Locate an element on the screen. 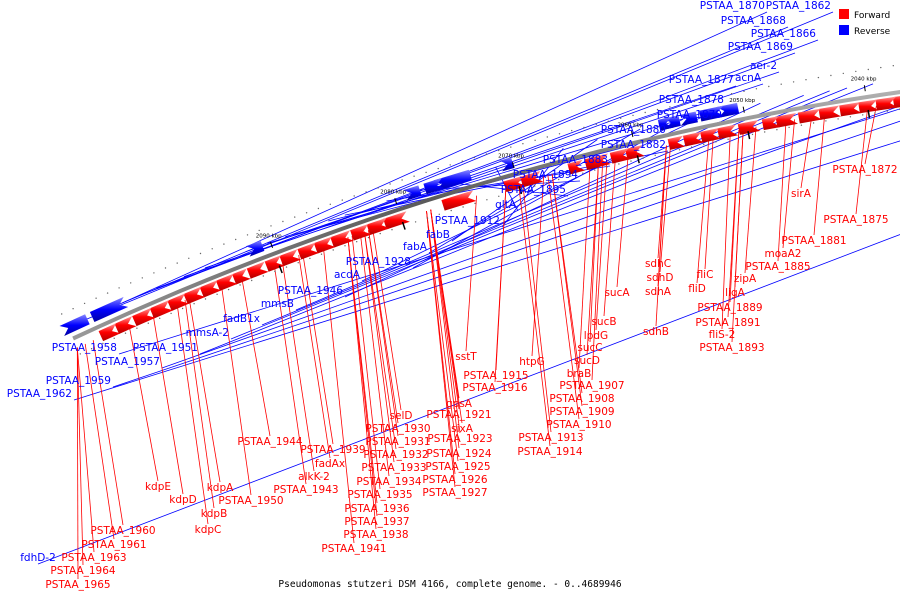 The height and width of the screenshot is (600, 900). gene-label-sstt: sstT is located at coordinates (466, 357).